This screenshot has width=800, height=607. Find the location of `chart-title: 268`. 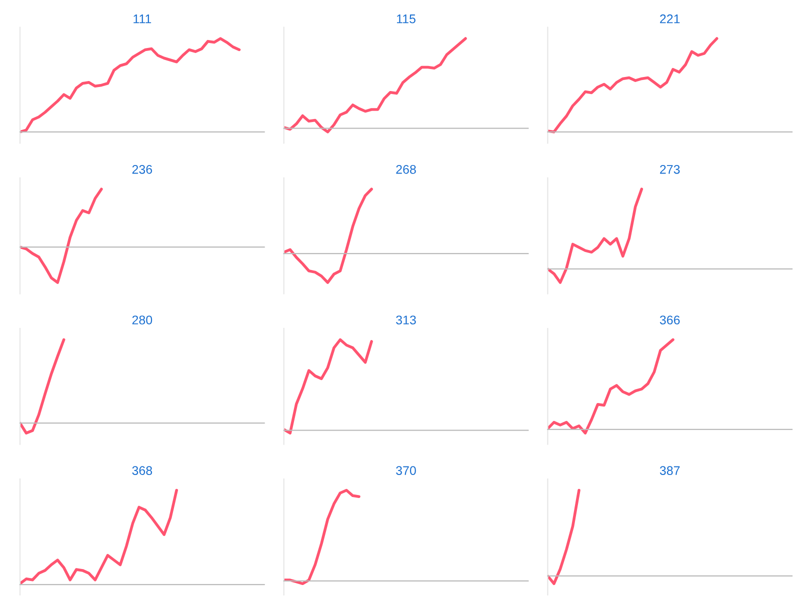

chart-title: 268 is located at coordinates (406, 169).